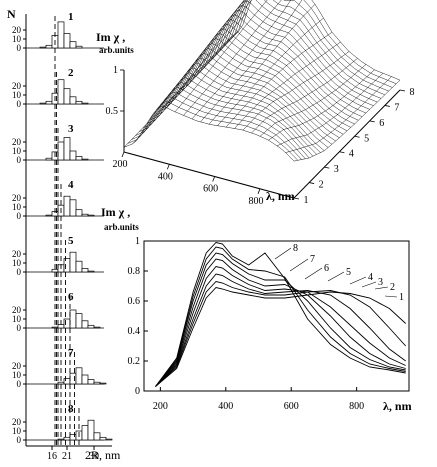  Describe the element at coordinates (67, 456) in the screenshot. I see `histogram-x-tick-label: 21` at that location.